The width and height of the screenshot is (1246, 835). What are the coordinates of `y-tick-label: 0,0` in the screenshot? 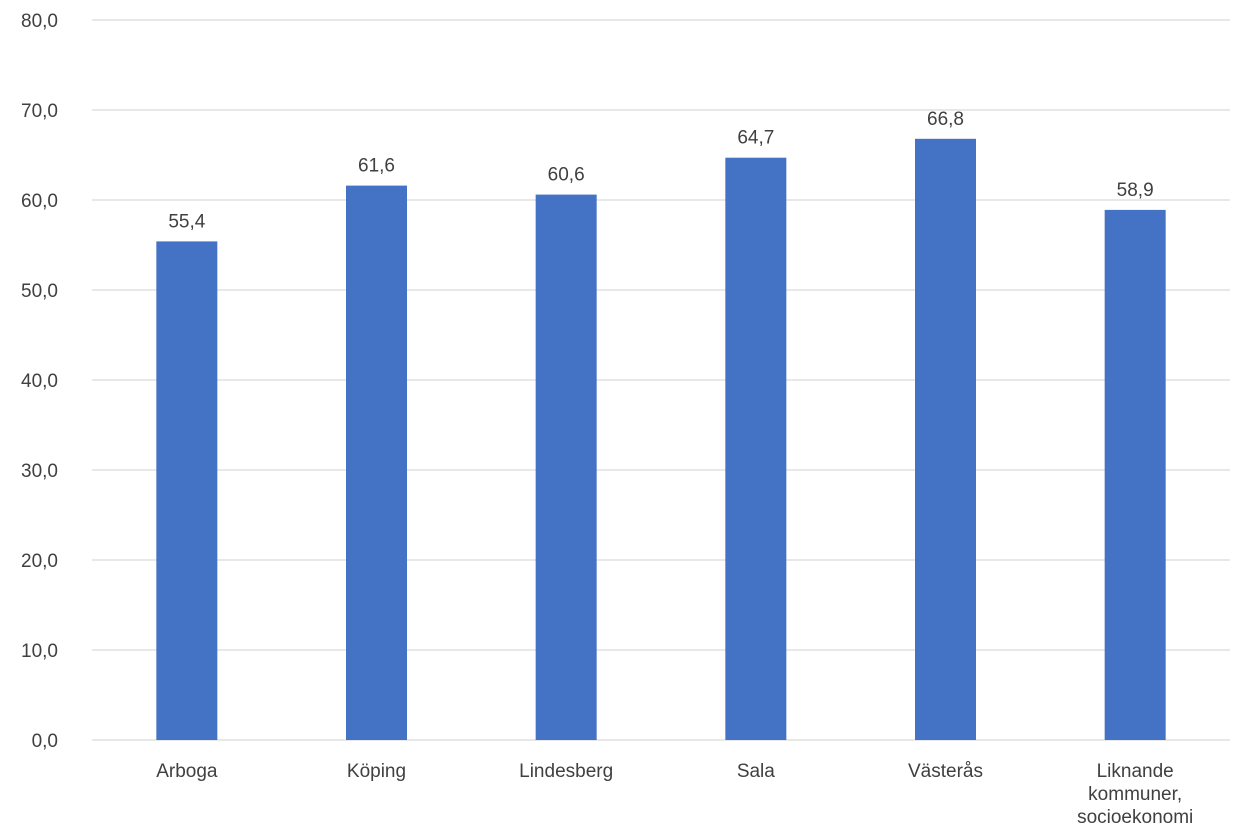 It's located at (45, 741).